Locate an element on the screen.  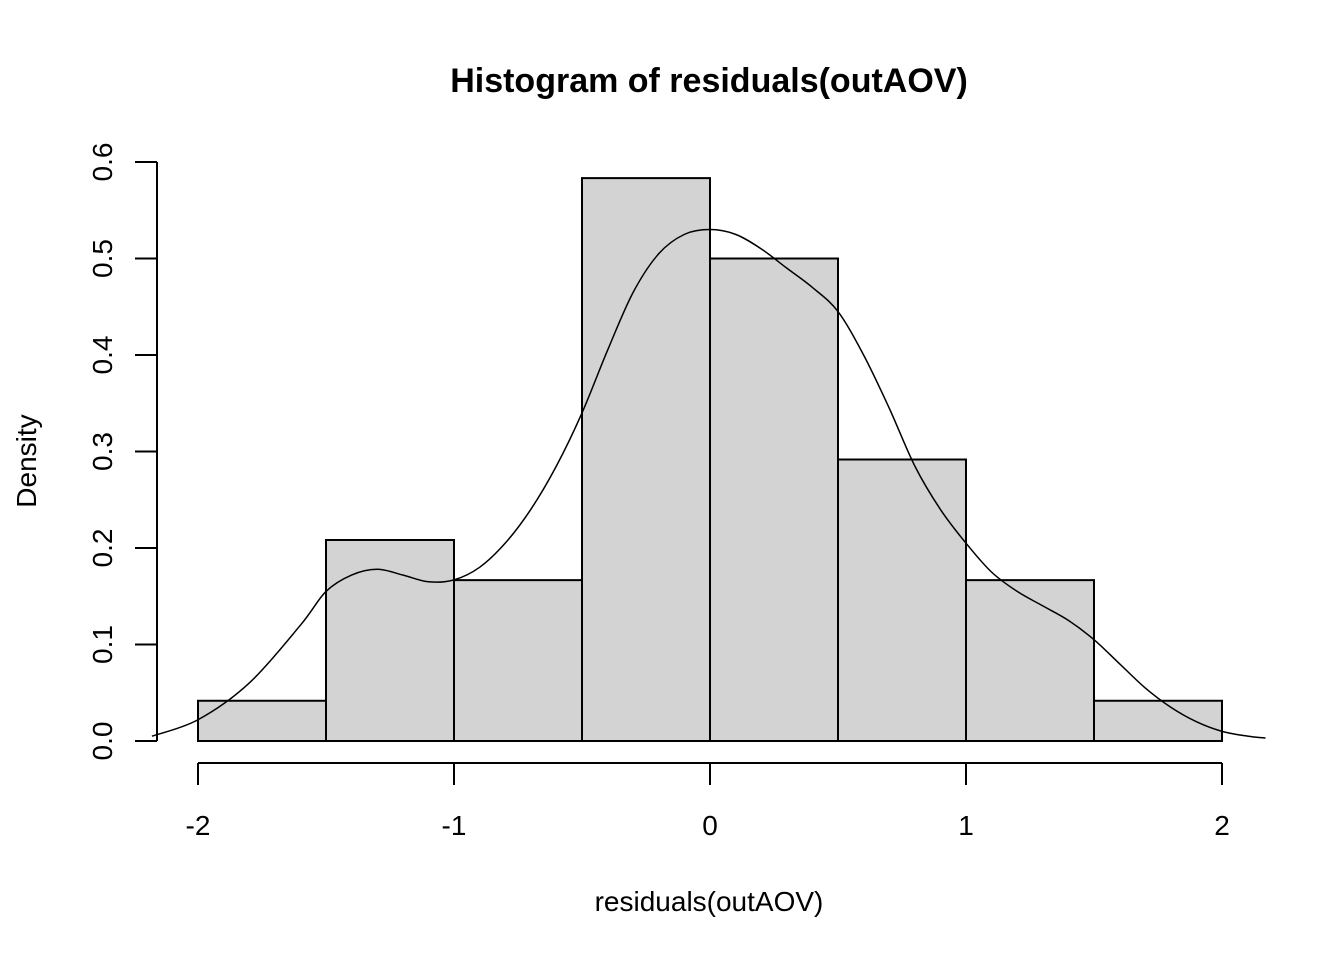
y-tick-label: 0.5 is located at coordinates (102, 258).